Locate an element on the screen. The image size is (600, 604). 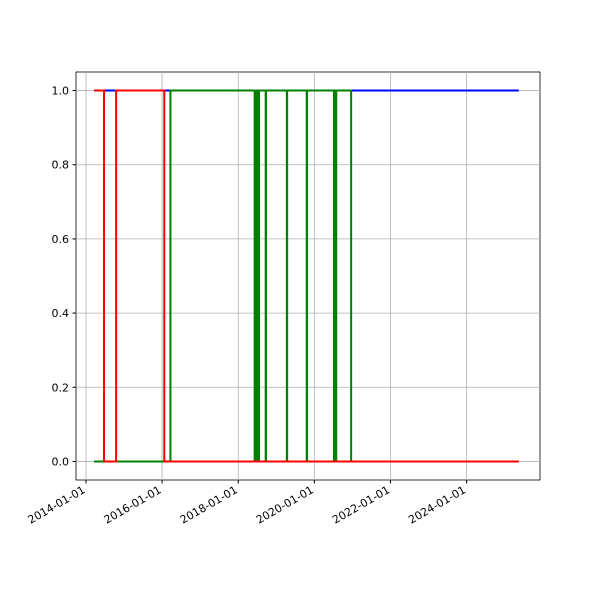
y-tick-label: 0.6 is located at coordinates (61, 239).